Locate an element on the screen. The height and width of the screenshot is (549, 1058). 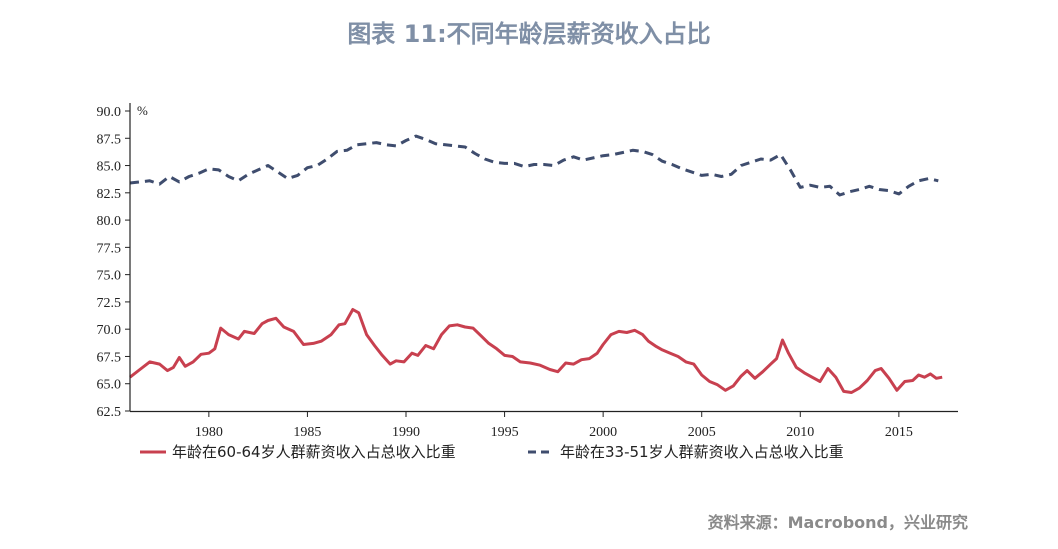
y-tick-label: 90.0 is located at coordinates (109, 112).